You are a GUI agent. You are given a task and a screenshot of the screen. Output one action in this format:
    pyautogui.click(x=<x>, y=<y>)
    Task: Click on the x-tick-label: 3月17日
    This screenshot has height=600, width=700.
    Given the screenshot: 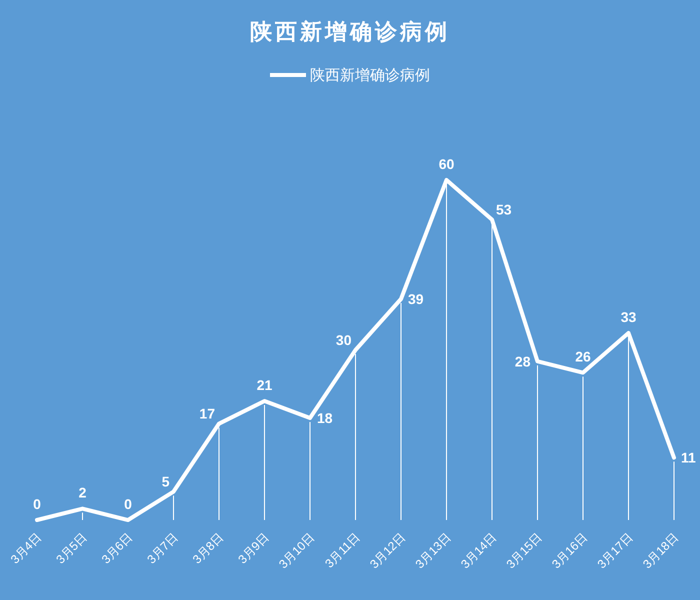 What is the action you would take?
    pyautogui.click(x=615, y=551)
    